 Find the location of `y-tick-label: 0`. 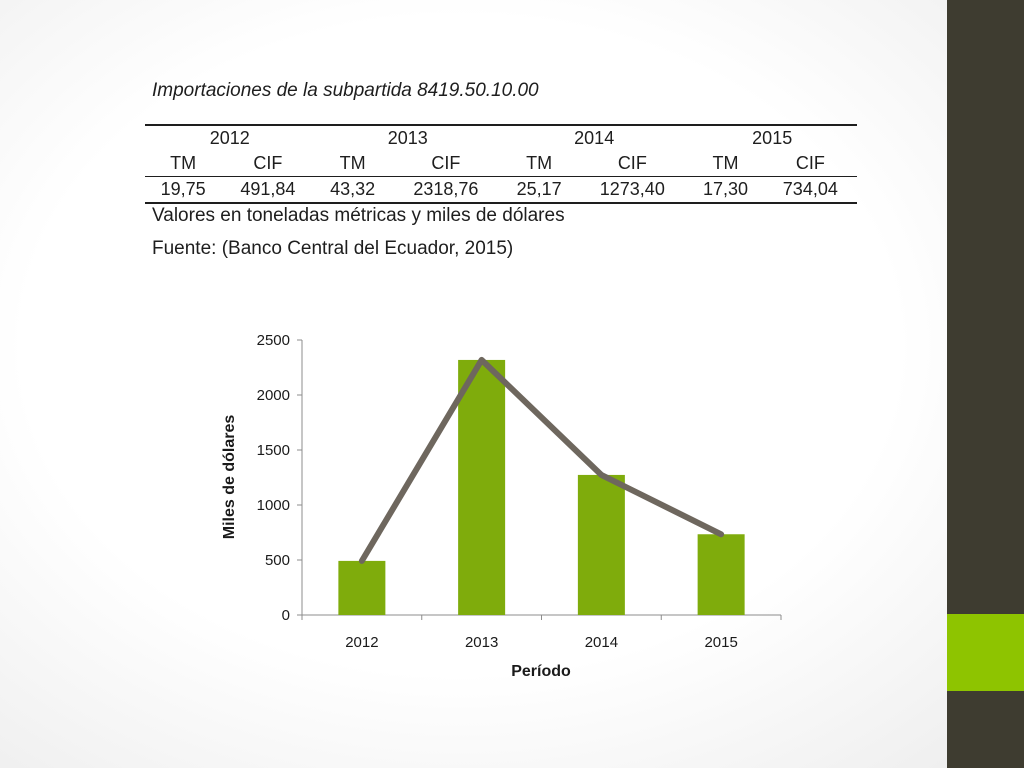

y-tick-label: 0 is located at coordinates (286, 615).